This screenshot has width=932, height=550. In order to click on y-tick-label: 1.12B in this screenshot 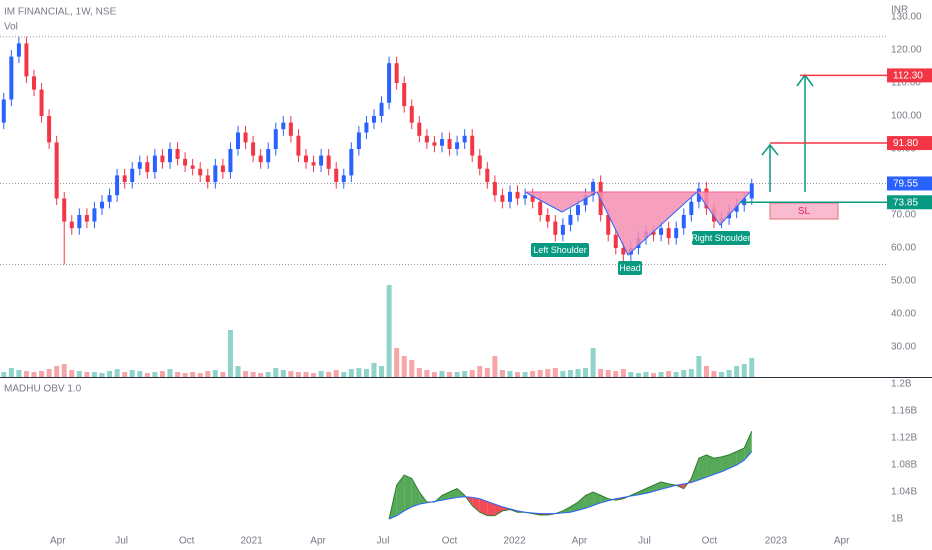, I will do `click(904, 438)`.